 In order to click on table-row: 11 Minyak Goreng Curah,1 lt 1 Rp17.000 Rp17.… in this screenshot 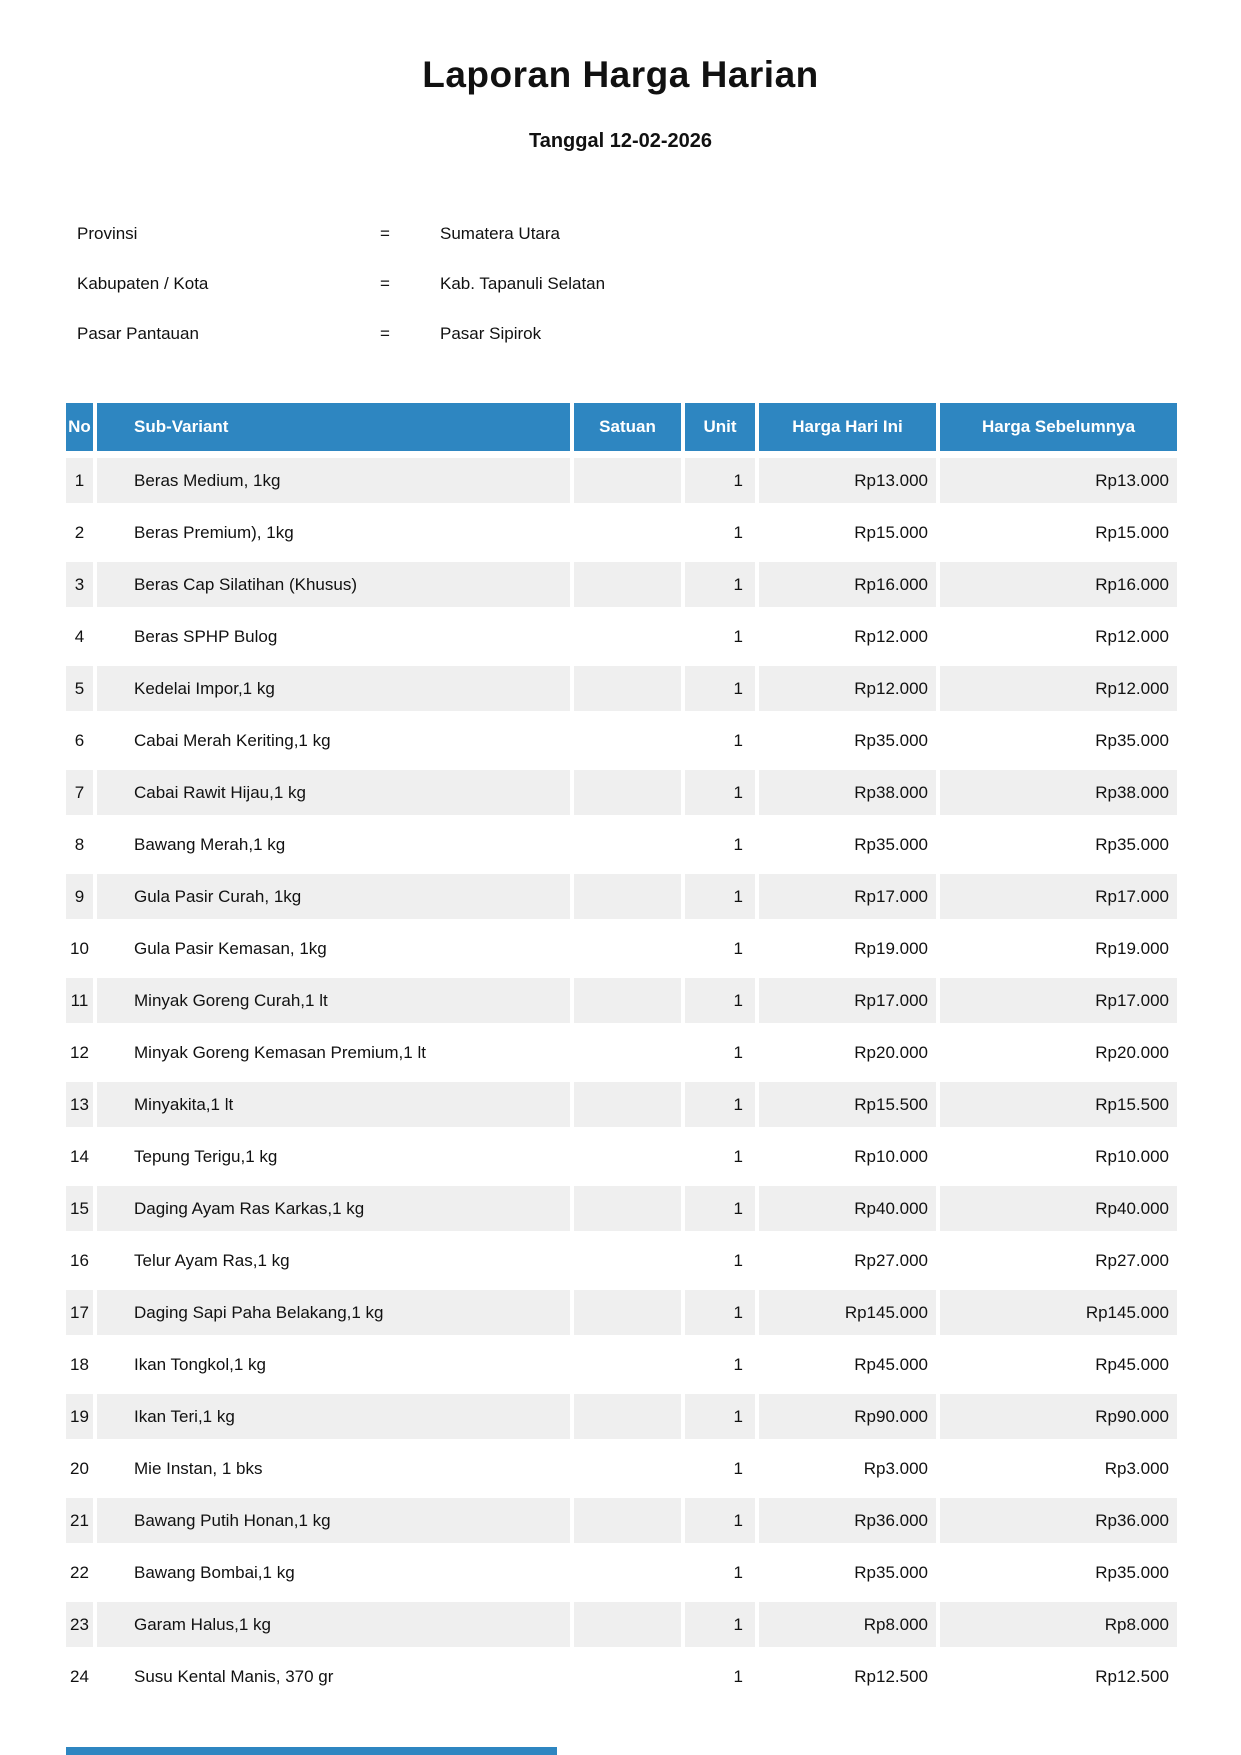, I will do `click(621, 1000)`.